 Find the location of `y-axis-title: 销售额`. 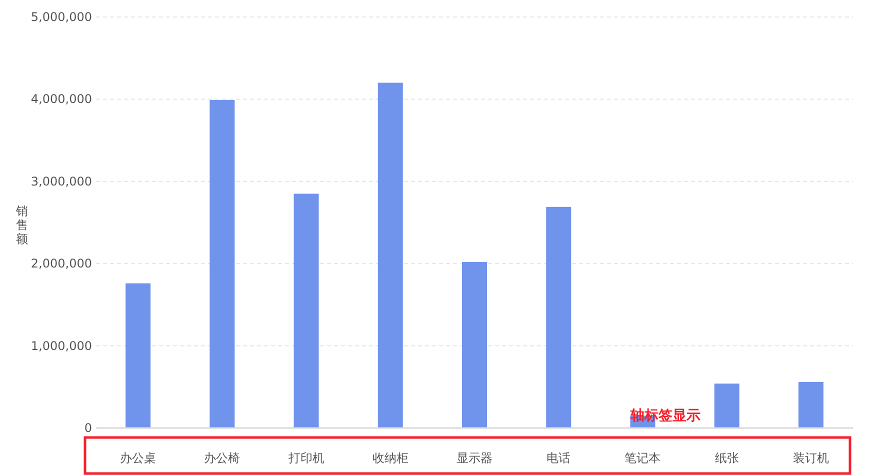

y-axis-title: 销售额 is located at coordinates (21, 225).